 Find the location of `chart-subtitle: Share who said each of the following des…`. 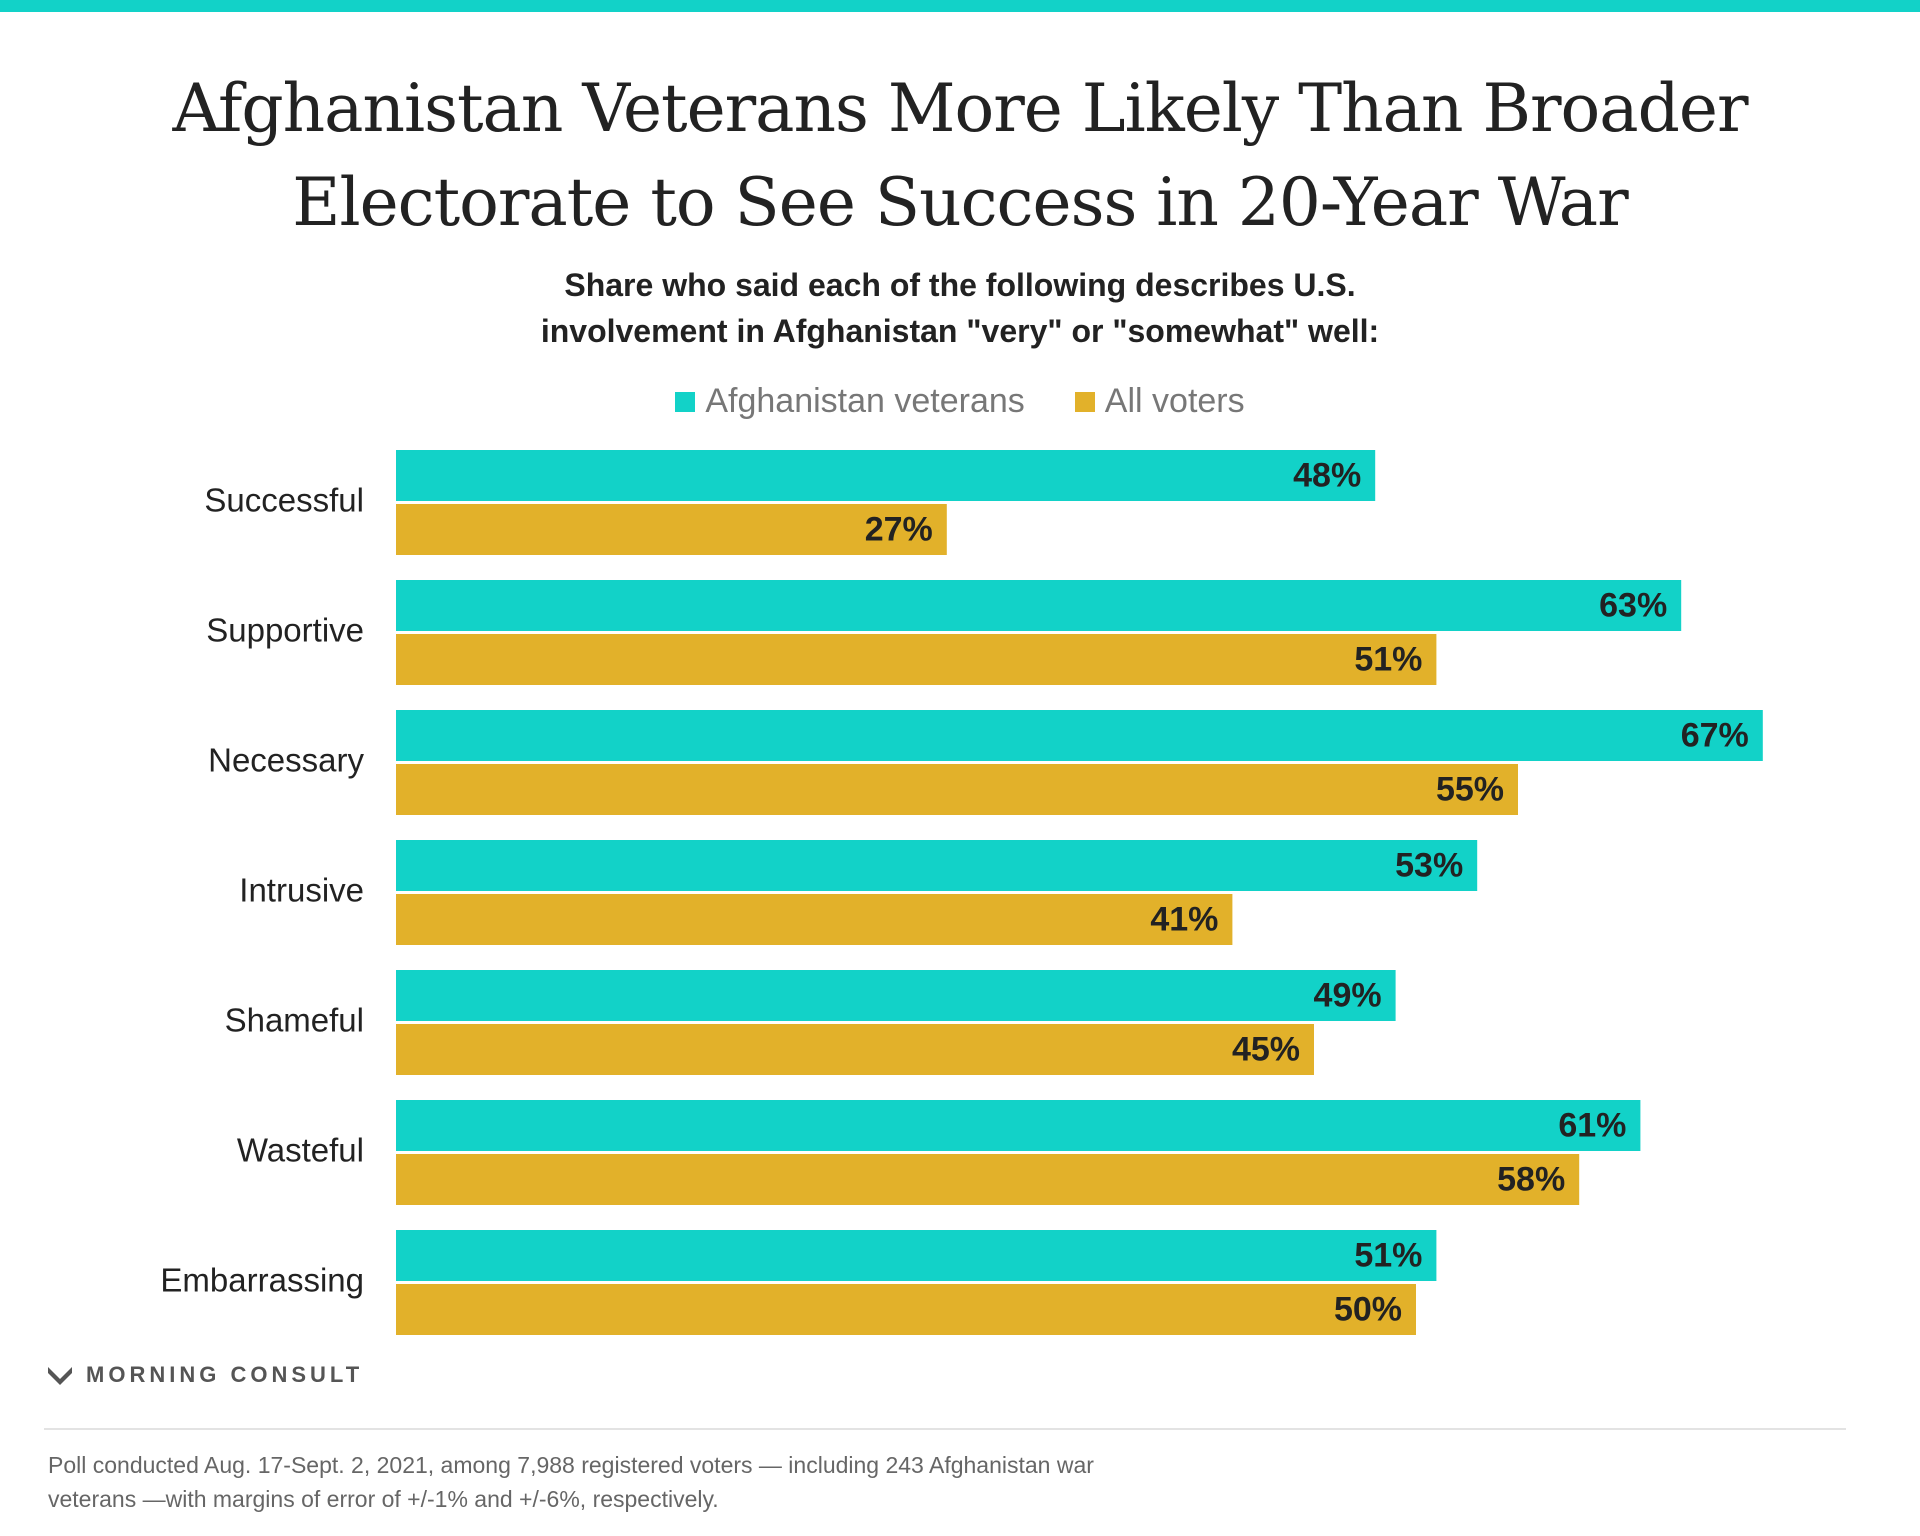

chart-subtitle: Share who said each of the following des… is located at coordinates (960, 308).